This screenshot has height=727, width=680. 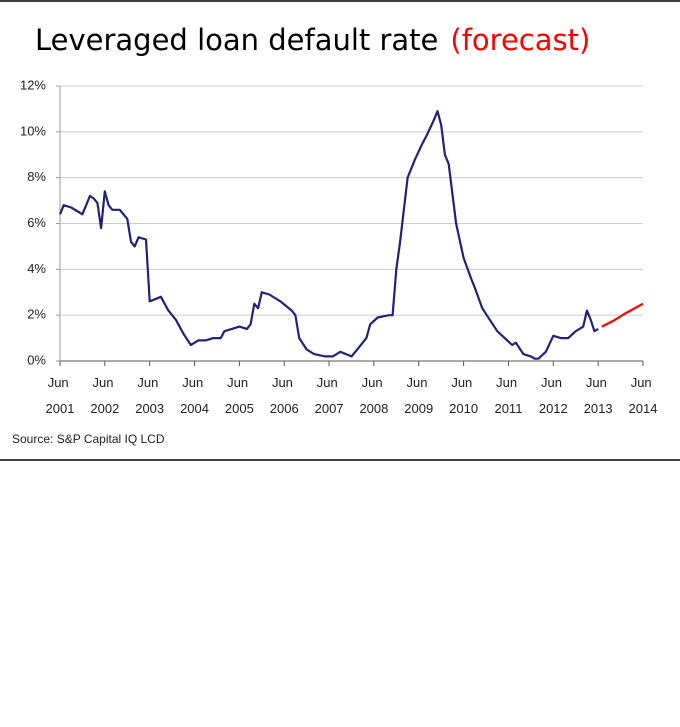 I want to click on data-line, so click(x=622, y=315).